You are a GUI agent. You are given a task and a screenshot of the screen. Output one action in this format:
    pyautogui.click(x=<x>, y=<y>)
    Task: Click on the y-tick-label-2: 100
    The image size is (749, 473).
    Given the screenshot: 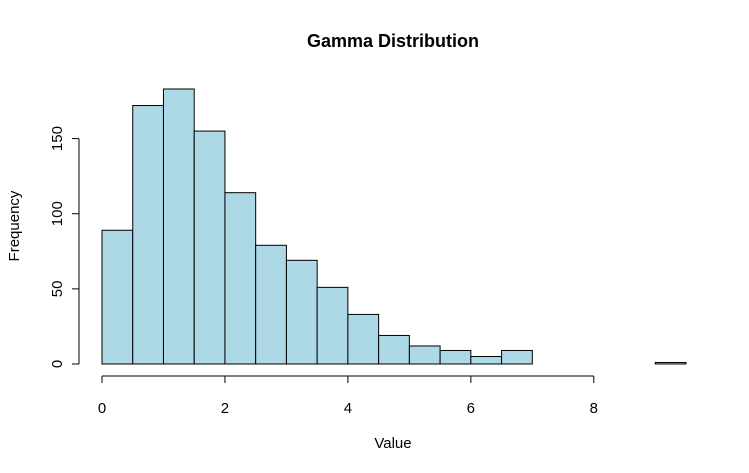 What is the action you would take?
    pyautogui.click(x=57, y=213)
    